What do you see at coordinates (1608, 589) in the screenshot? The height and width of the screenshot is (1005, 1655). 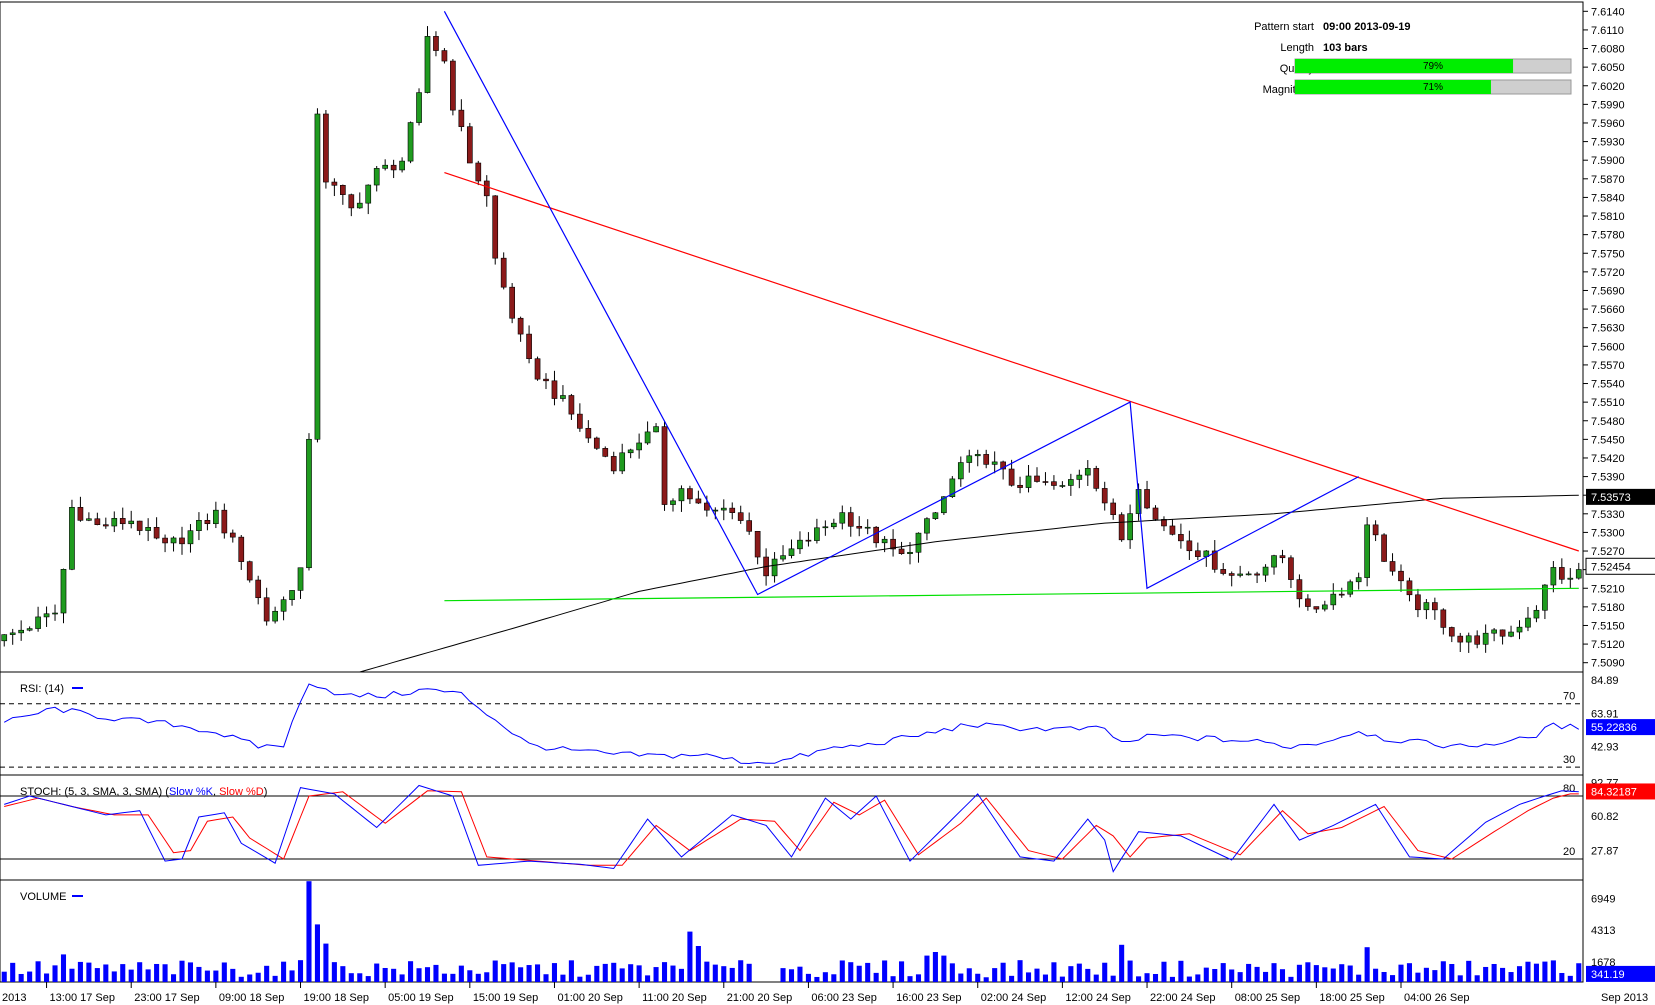 I see `price-tick-label: 7.5210` at bounding box center [1608, 589].